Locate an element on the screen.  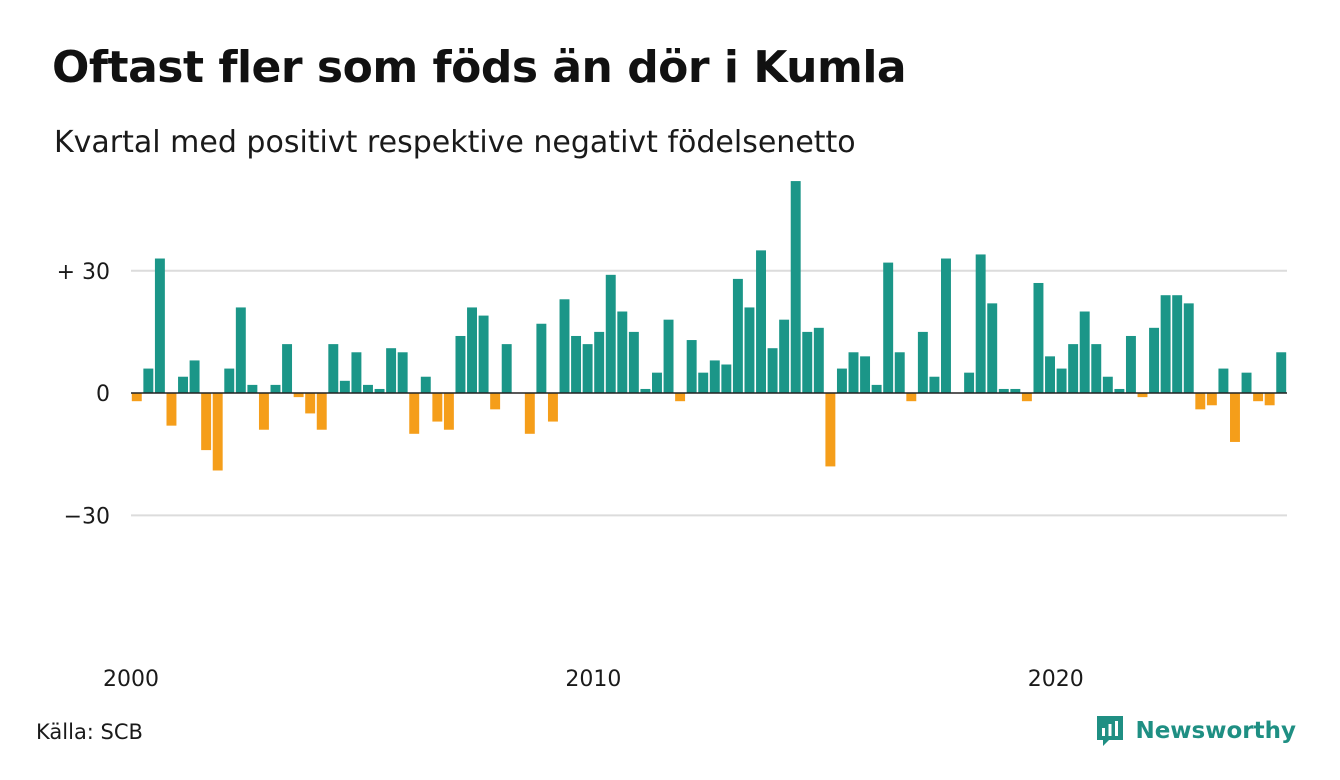
source-note: Källa: SCB is located at coordinates (89, 732).